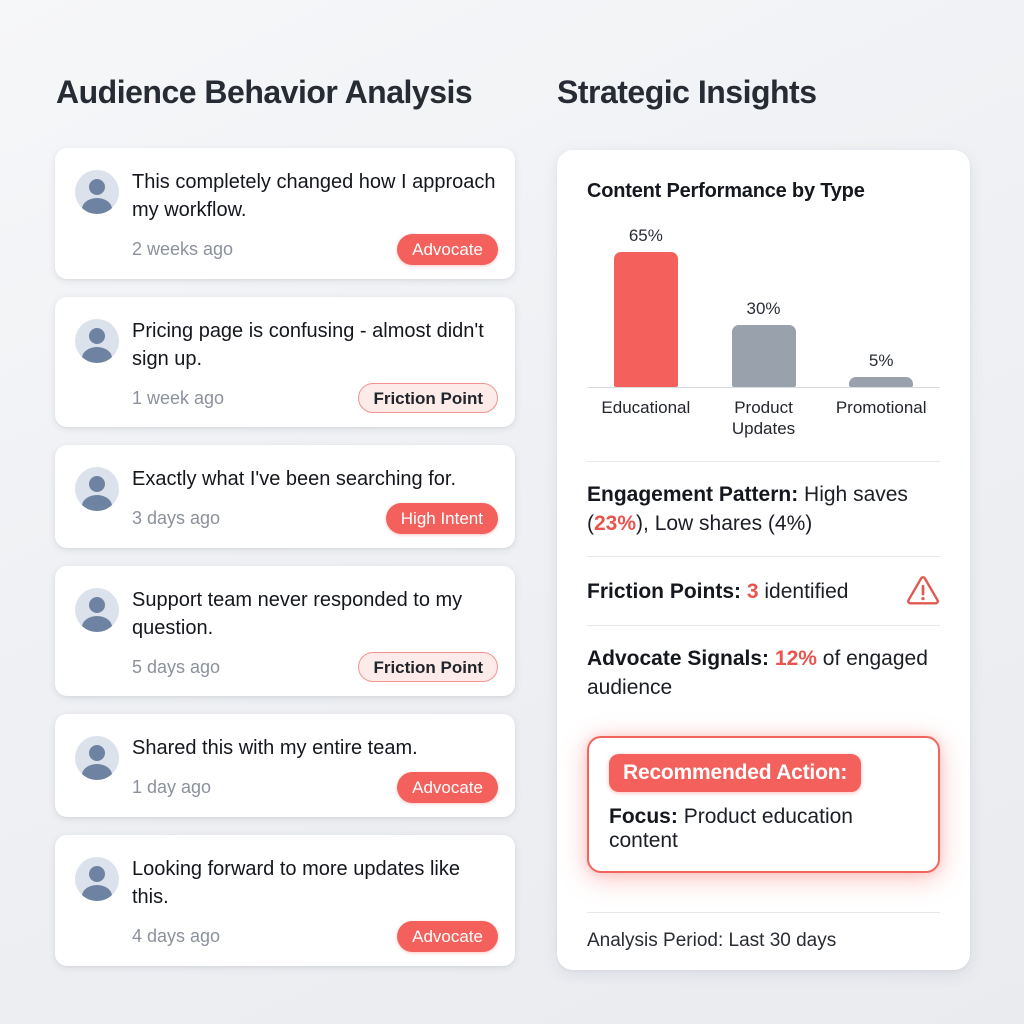 Image resolution: width=1024 pixels, height=1024 pixels. What do you see at coordinates (735, 773) in the screenshot?
I see `recommended-action-badge: Recommended Action:` at bounding box center [735, 773].